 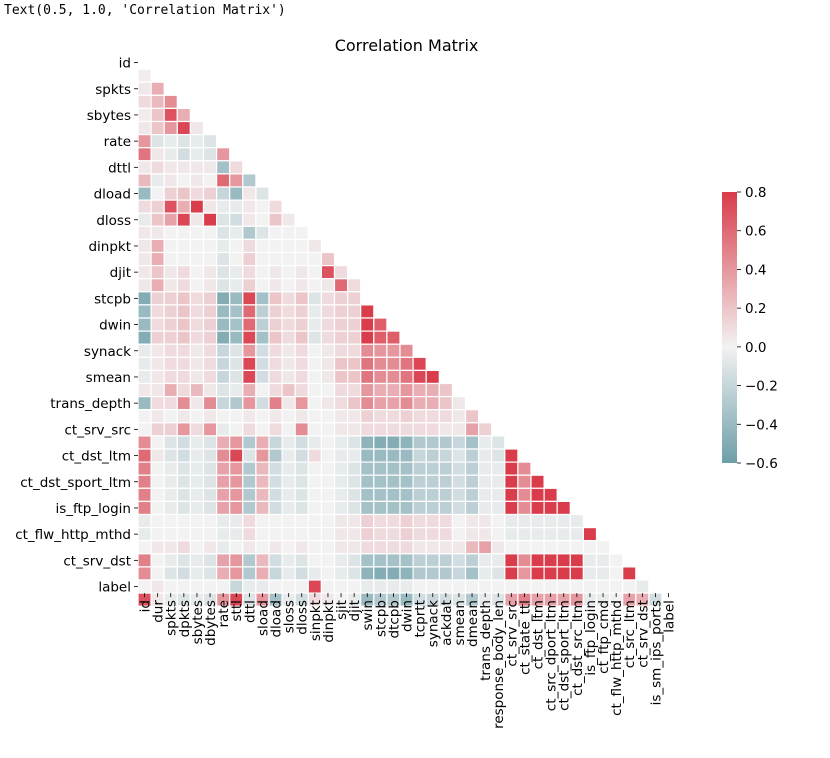 What do you see at coordinates (525, 637) in the screenshot?
I see `x-tick-label: ct_state_ttl` at bounding box center [525, 637].